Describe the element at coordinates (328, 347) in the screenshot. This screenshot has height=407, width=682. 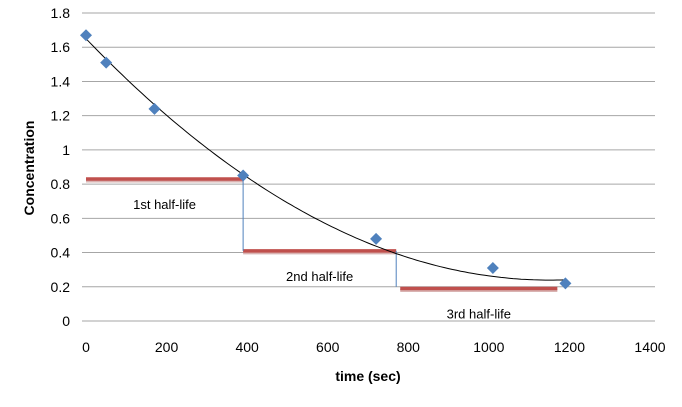
I see `x-tick-label: 600` at that location.